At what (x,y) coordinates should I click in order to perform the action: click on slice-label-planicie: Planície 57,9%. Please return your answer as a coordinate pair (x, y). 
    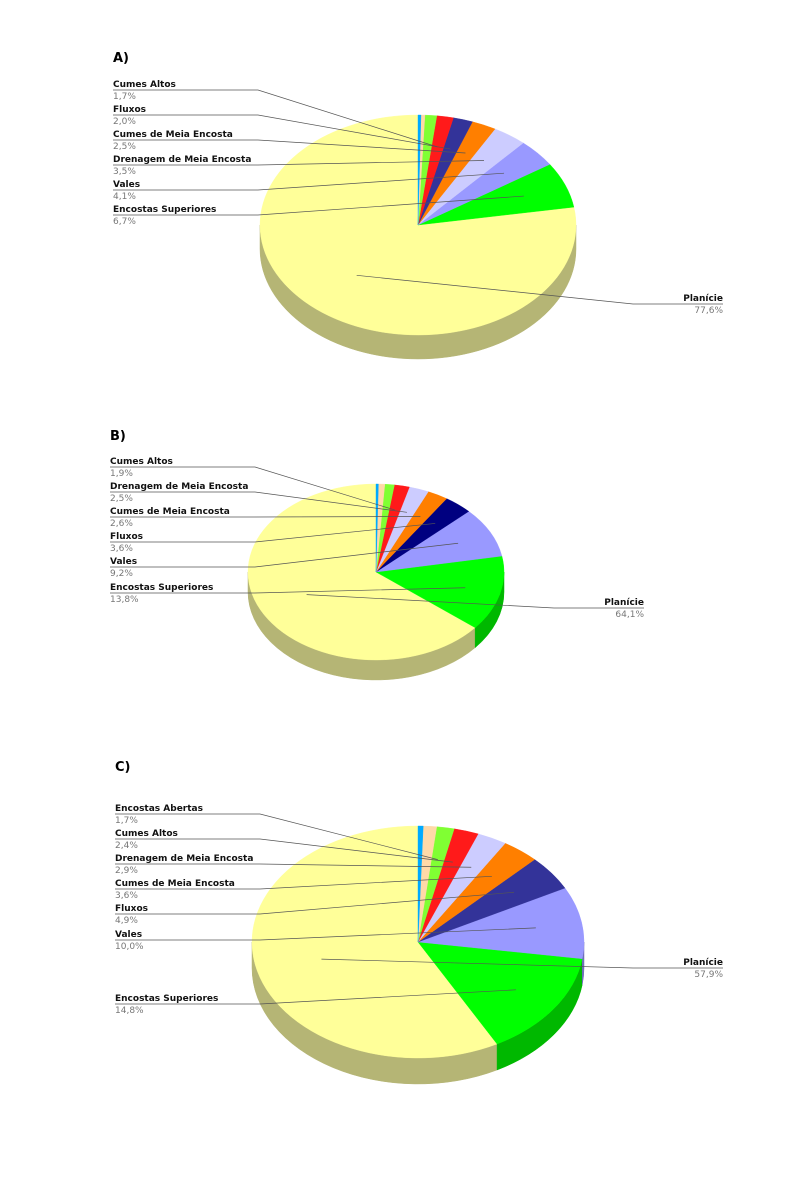
    Looking at the image, I should click on (522, 969).